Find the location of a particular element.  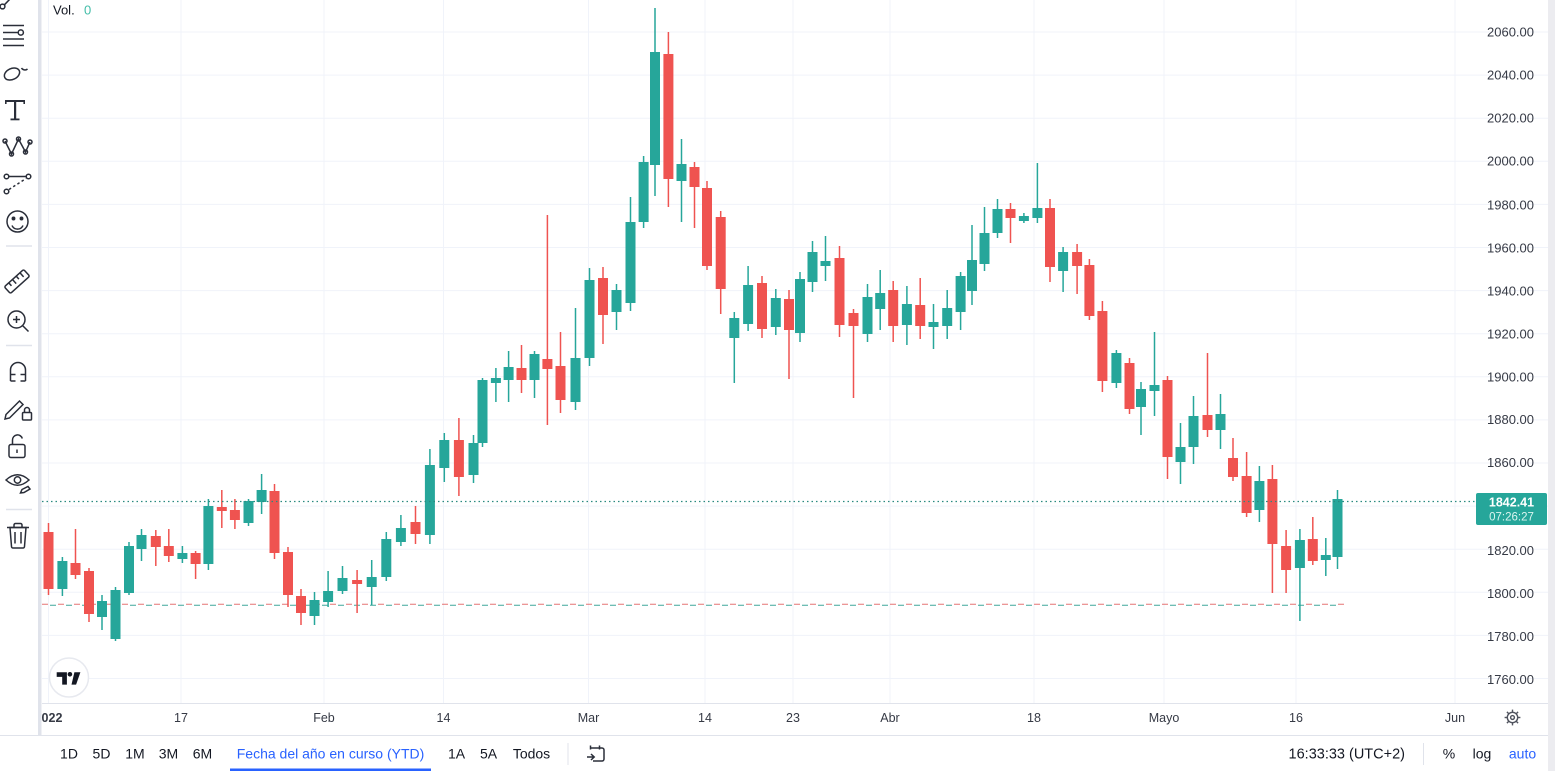

svg-text: 23 is located at coordinates (793, 718).